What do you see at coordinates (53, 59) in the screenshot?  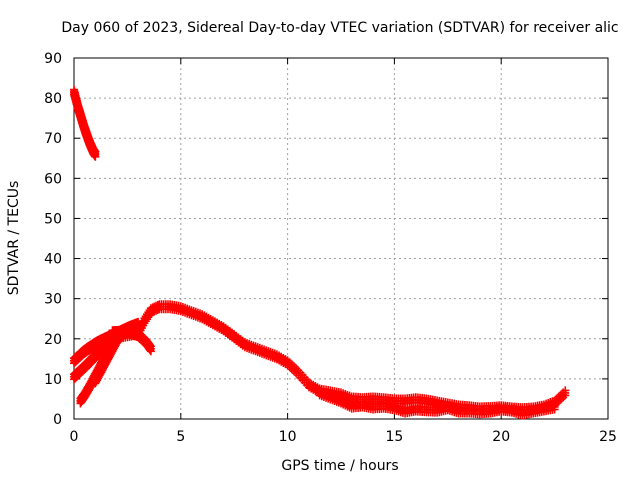 I see `y-tick-label: 90` at bounding box center [53, 59].